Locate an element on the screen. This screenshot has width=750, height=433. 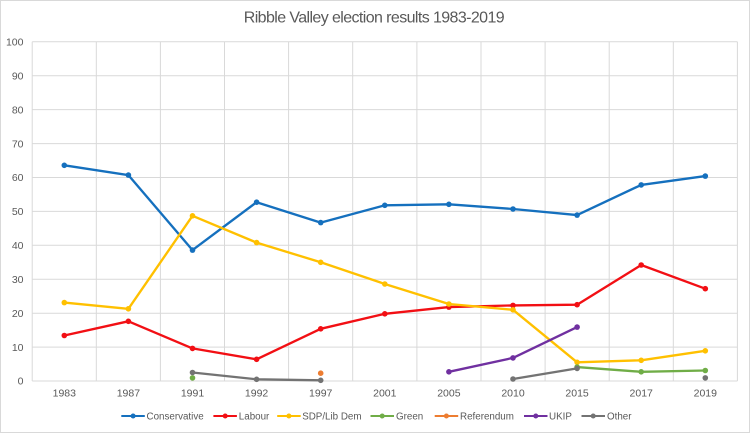
svg-text: 2015 is located at coordinates (577, 394).